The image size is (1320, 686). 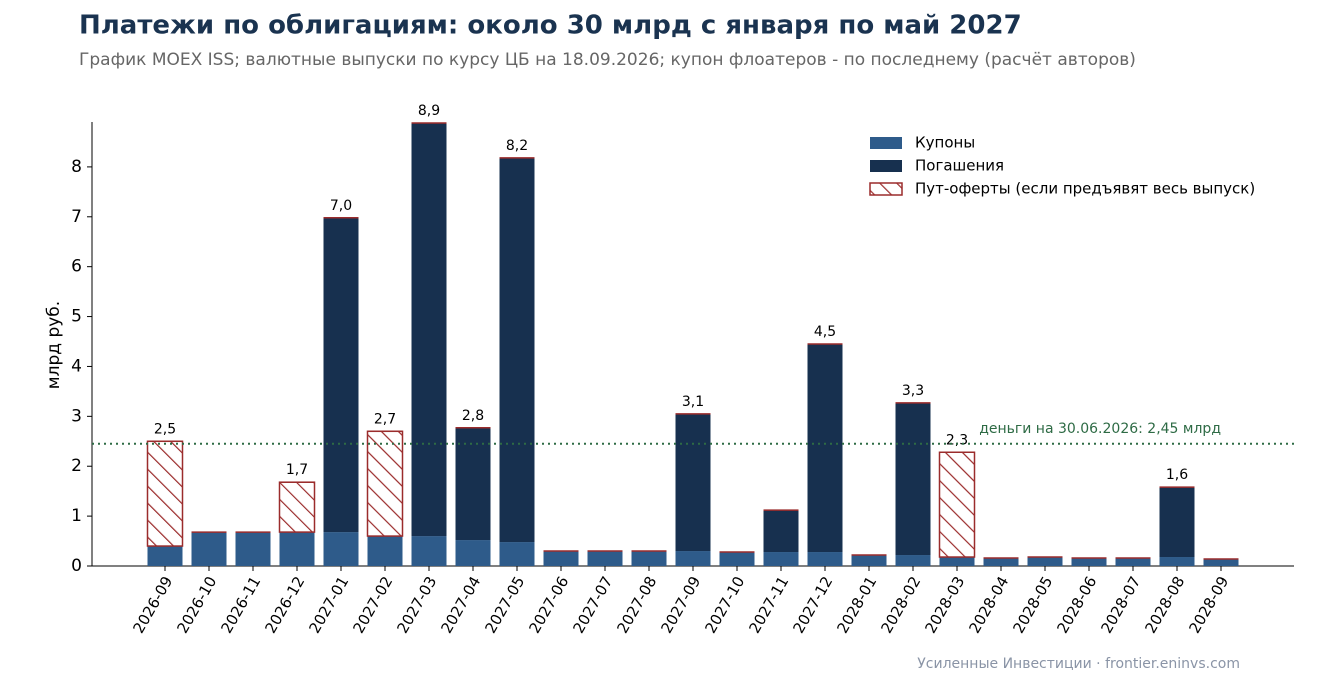 I want to click on x-tick-label: 2027-10, so click(x=724, y=604).